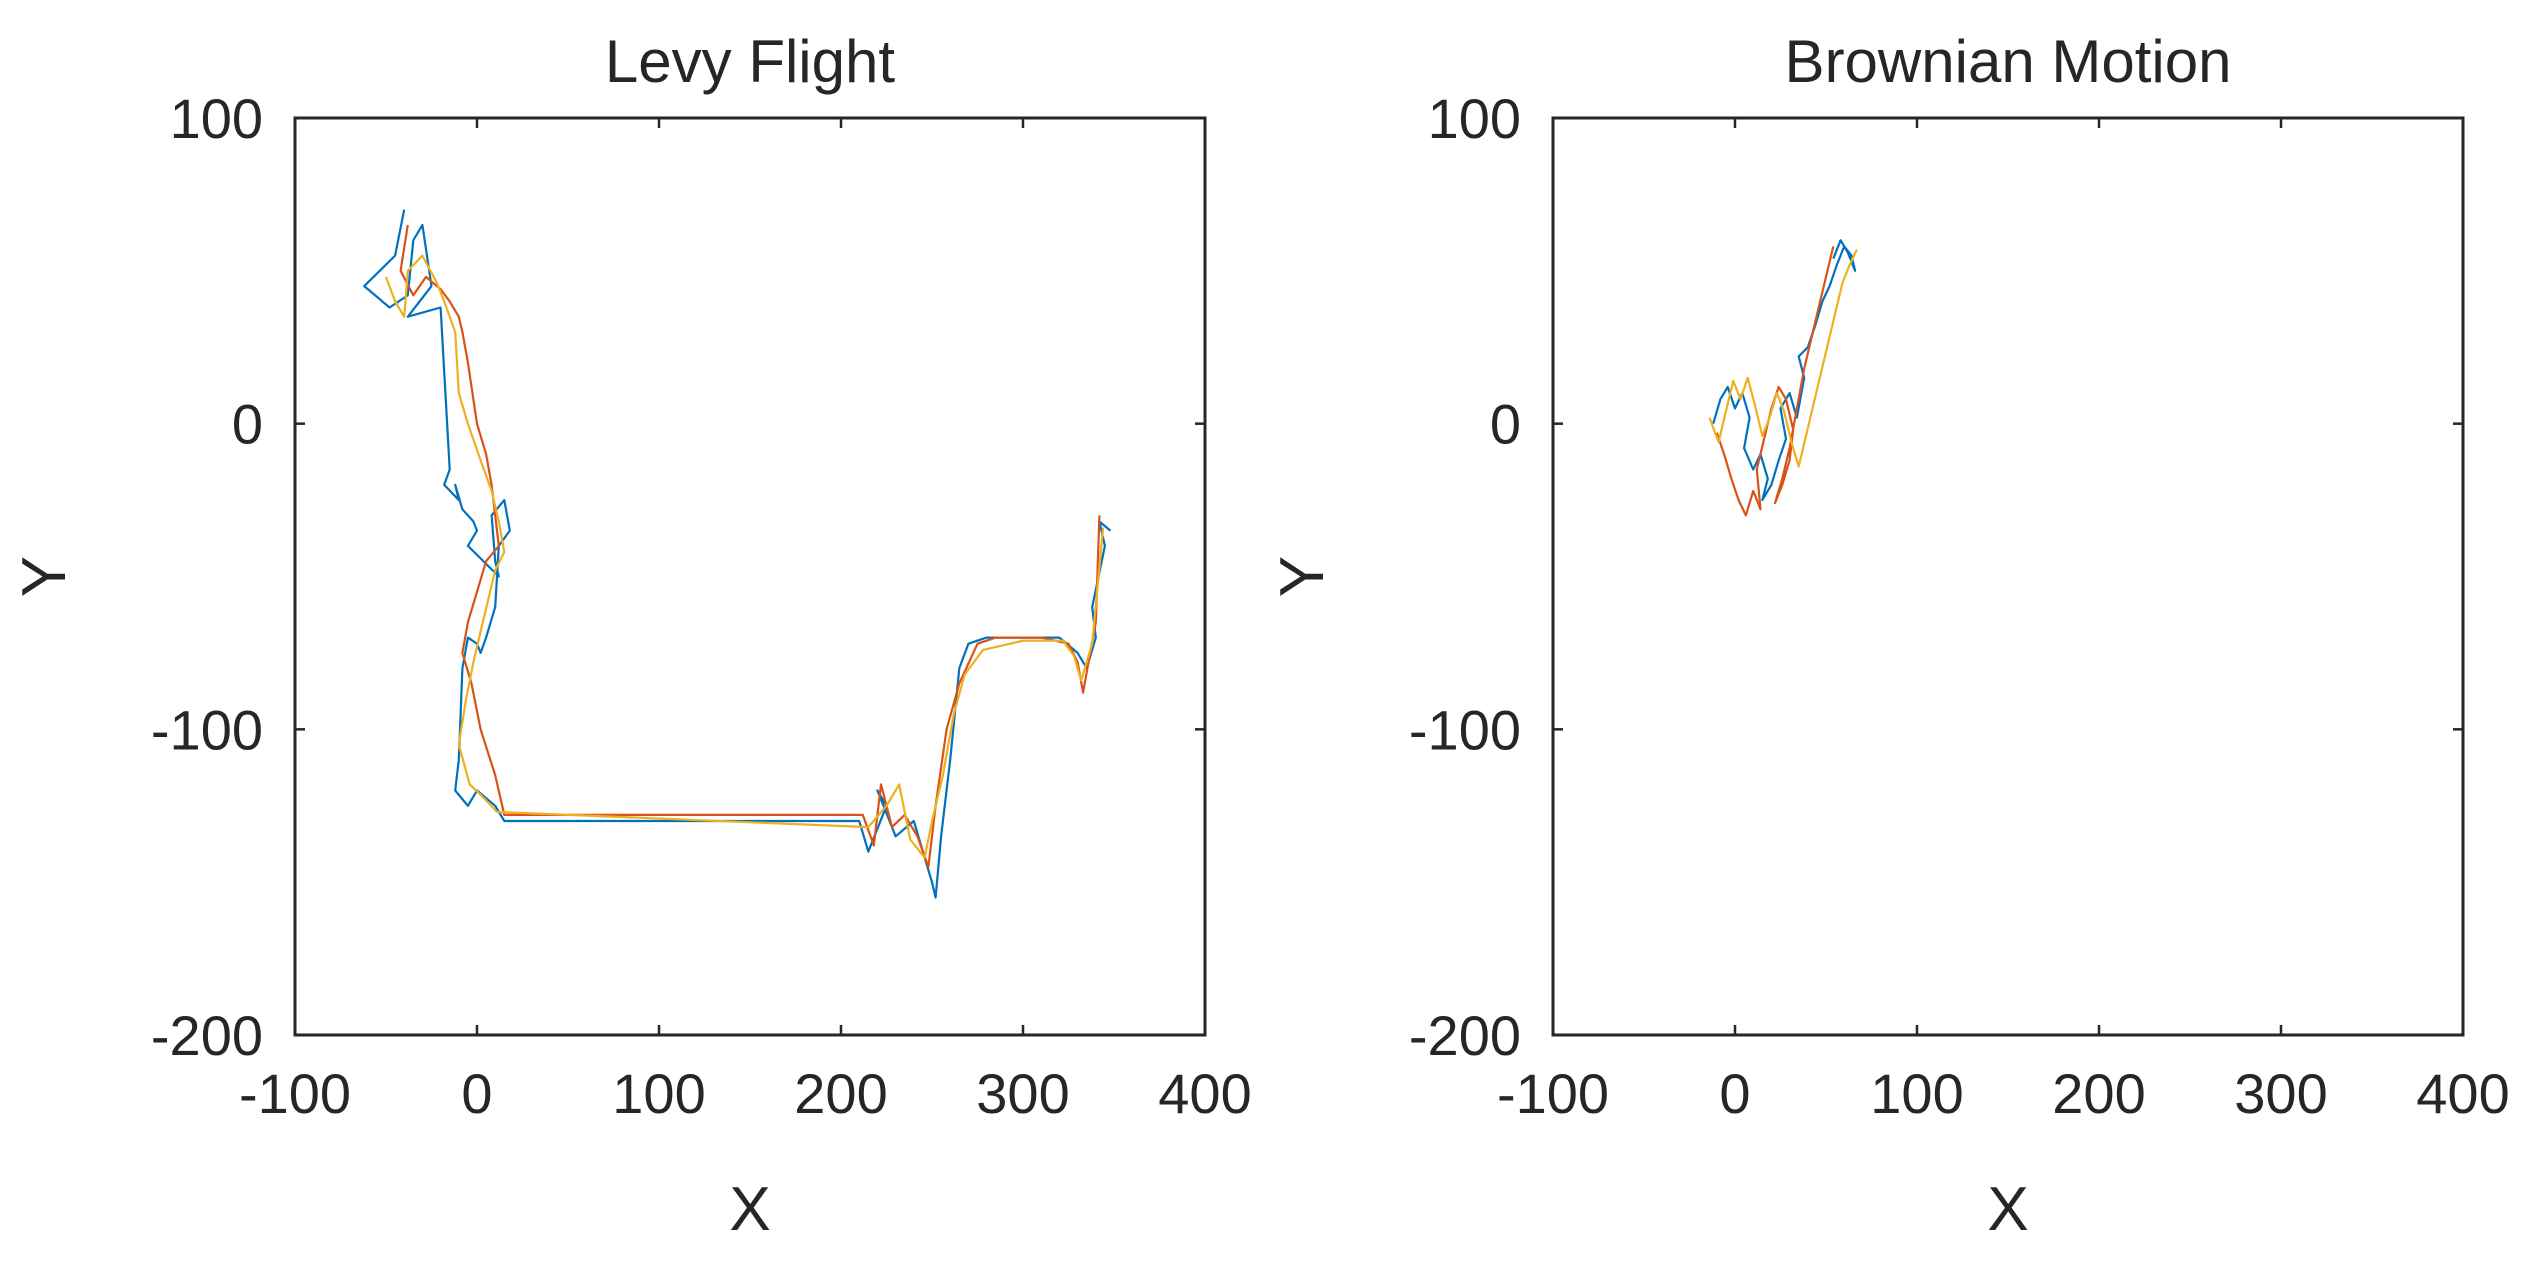  What do you see at coordinates (750, 61) in the screenshot?
I see `chart-title: Levy Flight` at bounding box center [750, 61].